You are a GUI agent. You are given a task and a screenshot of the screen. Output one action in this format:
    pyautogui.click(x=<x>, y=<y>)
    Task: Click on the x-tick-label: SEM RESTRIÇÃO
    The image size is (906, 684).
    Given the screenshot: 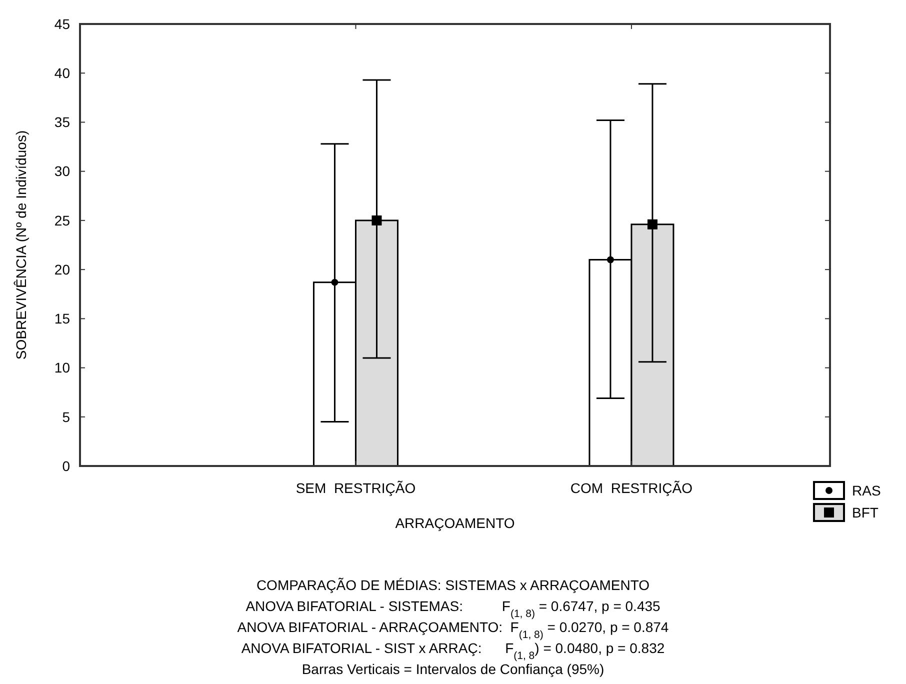 What is the action you would take?
    pyautogui.click(x=356, y=488)
    